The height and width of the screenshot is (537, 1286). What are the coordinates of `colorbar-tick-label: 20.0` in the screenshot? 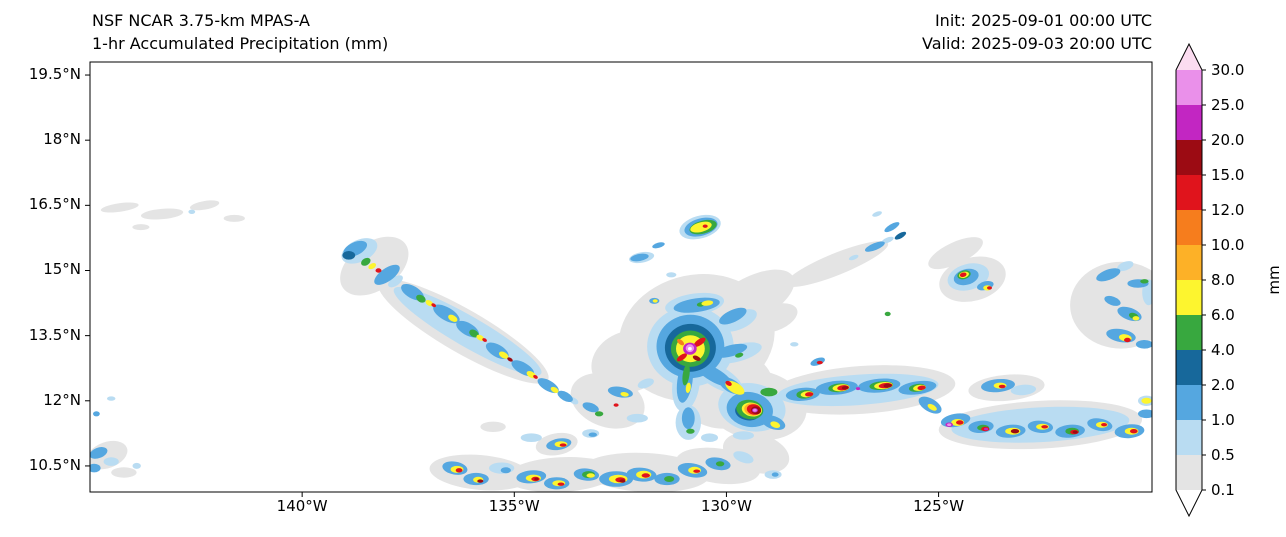 It's located at (1227, 140).